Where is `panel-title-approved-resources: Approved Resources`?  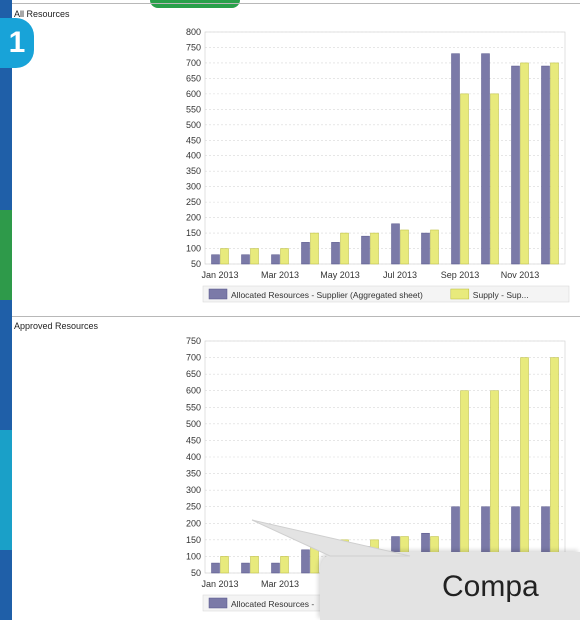
panel-title-approved-resources: Approved Resources is located at coordinates (56, 326).